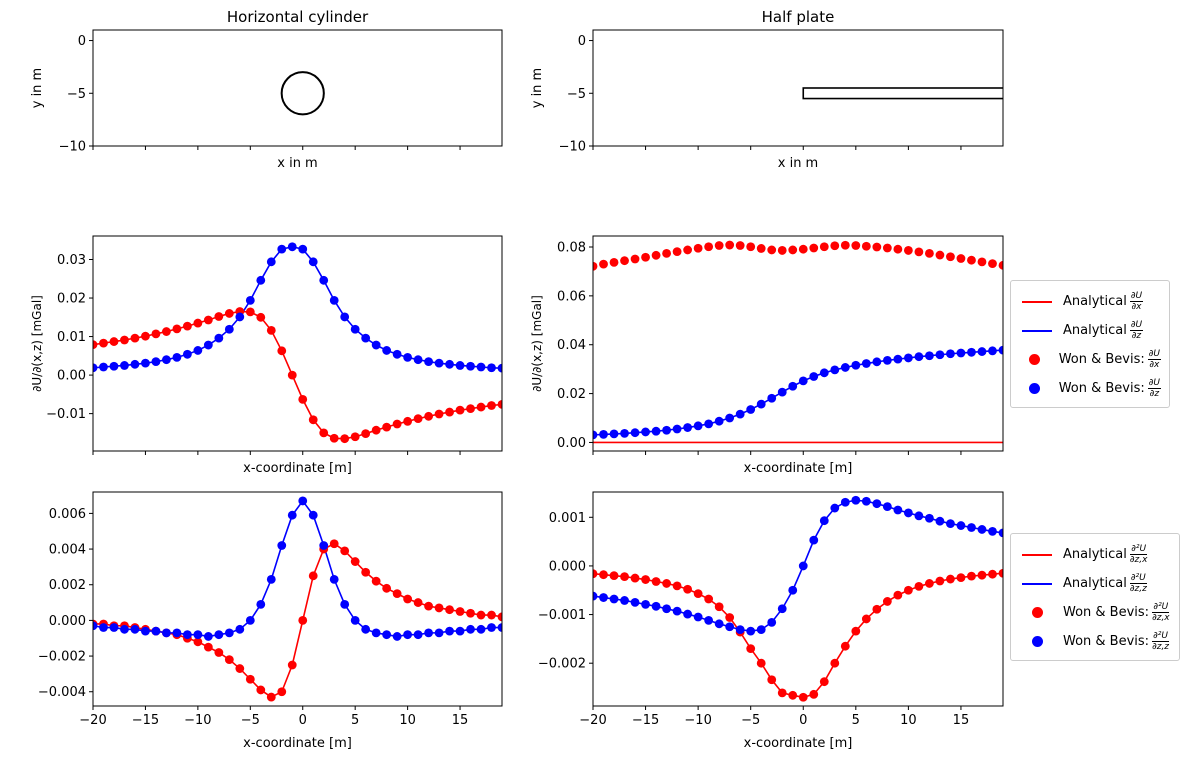  What do you see at coordinates (1161, 618) in the screenshot?
I see `legend-fraction-denominator: ∂z,x` at bounding box center [1161, 618].